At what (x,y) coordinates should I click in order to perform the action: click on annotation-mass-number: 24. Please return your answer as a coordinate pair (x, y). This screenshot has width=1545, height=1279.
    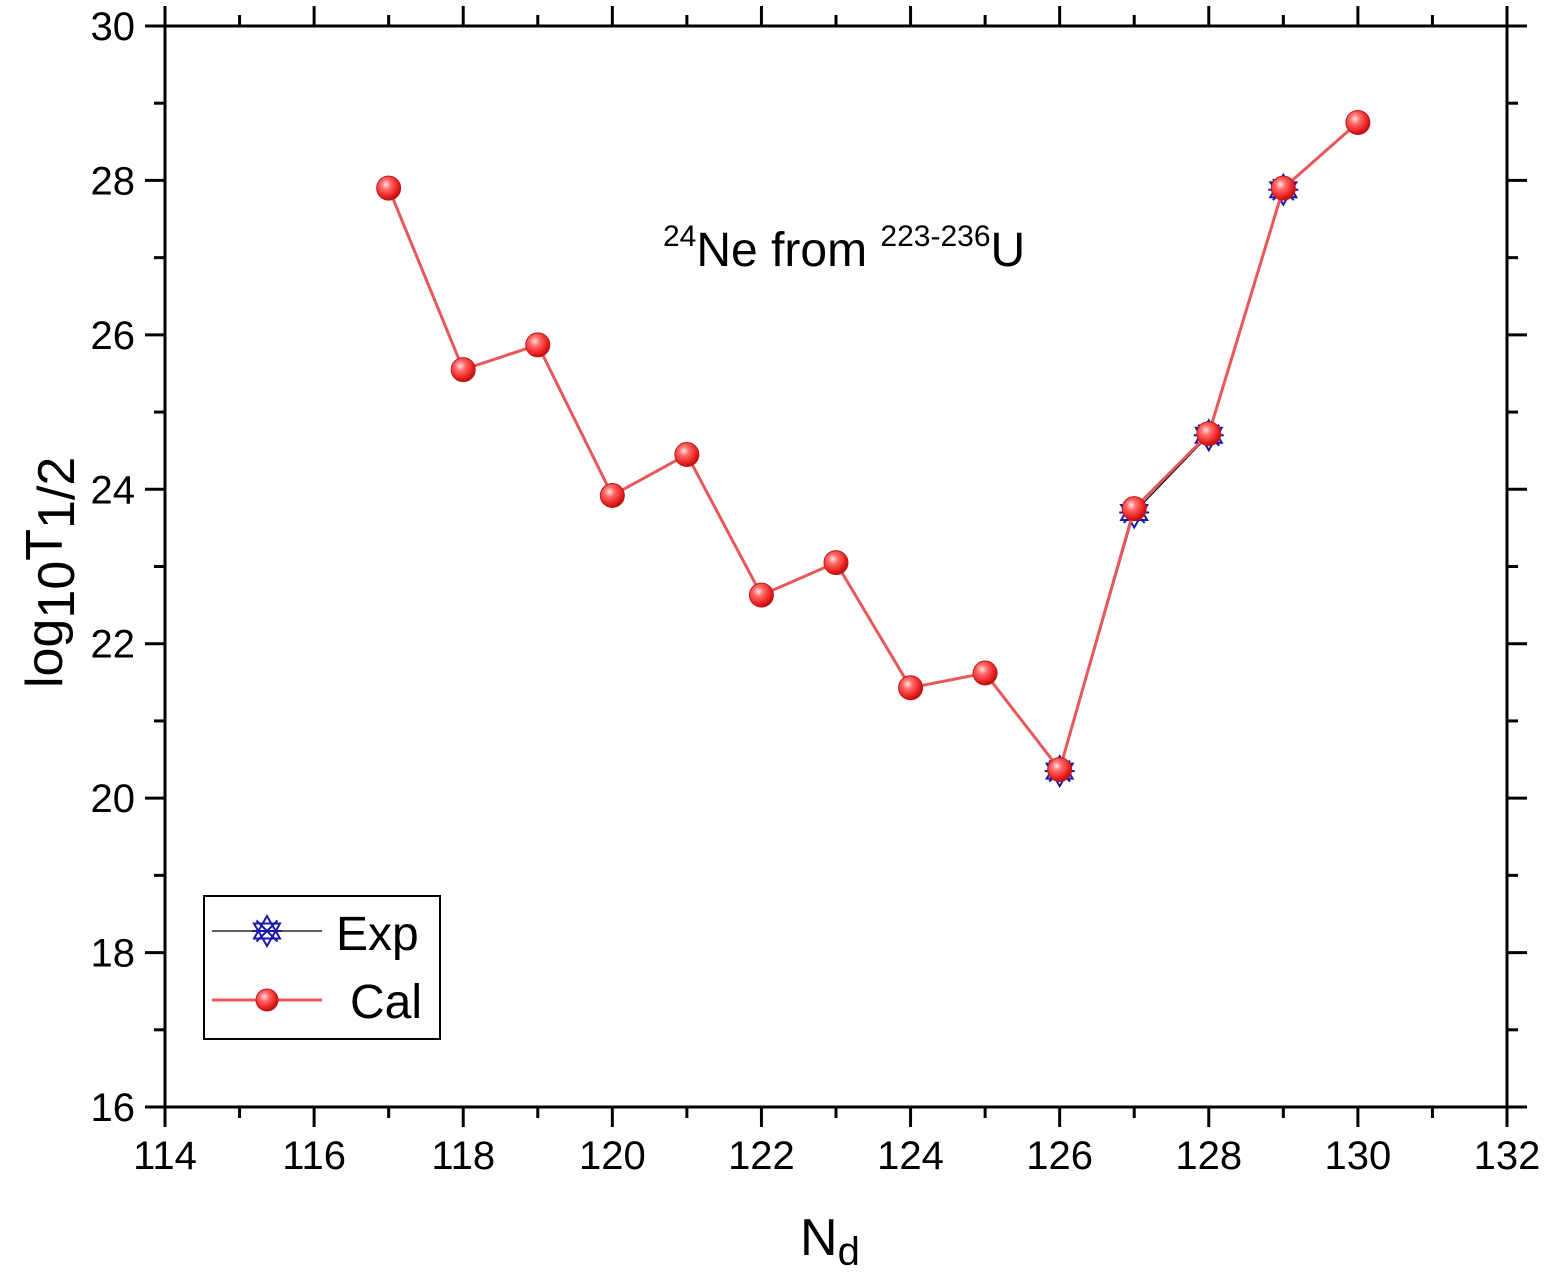
    Looking at the image, I should click on (679, 236).